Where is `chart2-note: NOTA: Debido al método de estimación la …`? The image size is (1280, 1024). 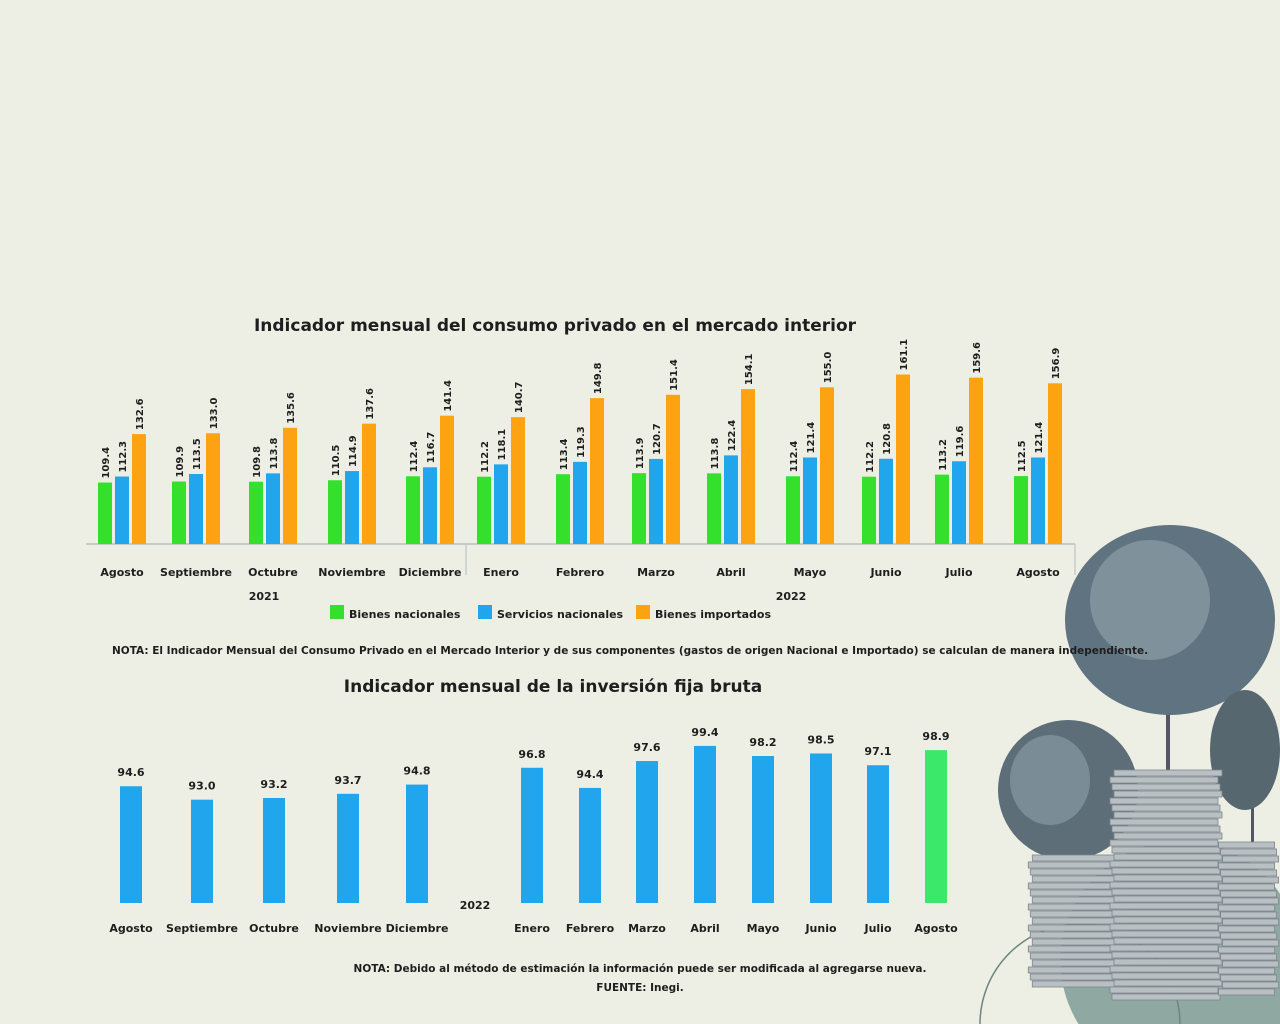 chart2-note: NOTA: Debido al método de estimación la … is located at coordinates (640, 969).